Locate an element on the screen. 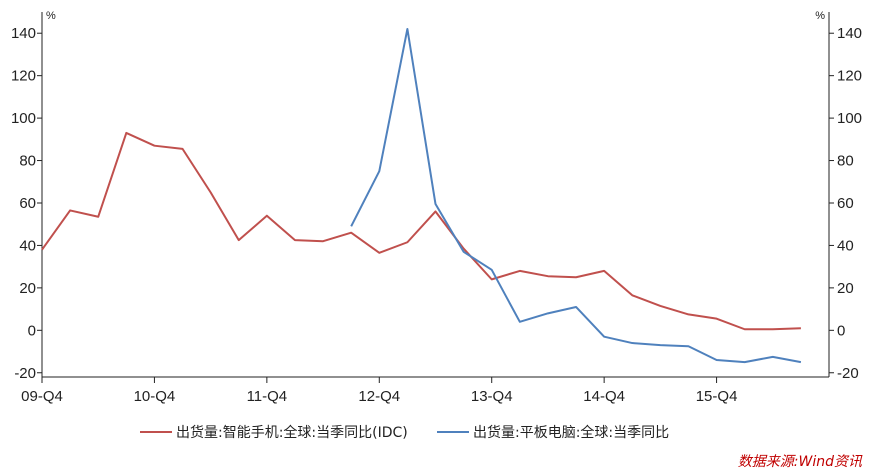  left-tick-label: 120 is located at coordinates (23, 76).